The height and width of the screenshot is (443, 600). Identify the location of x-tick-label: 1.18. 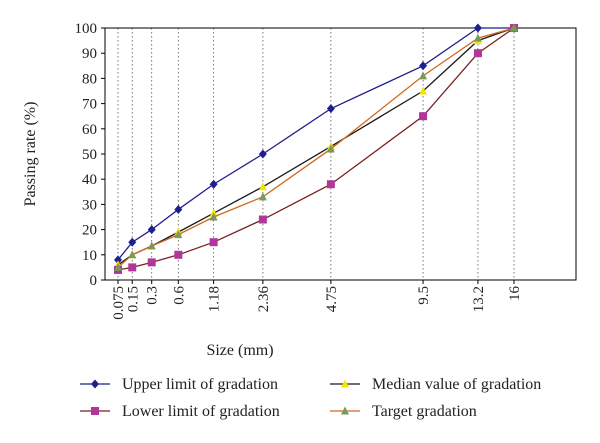
(215, 299).